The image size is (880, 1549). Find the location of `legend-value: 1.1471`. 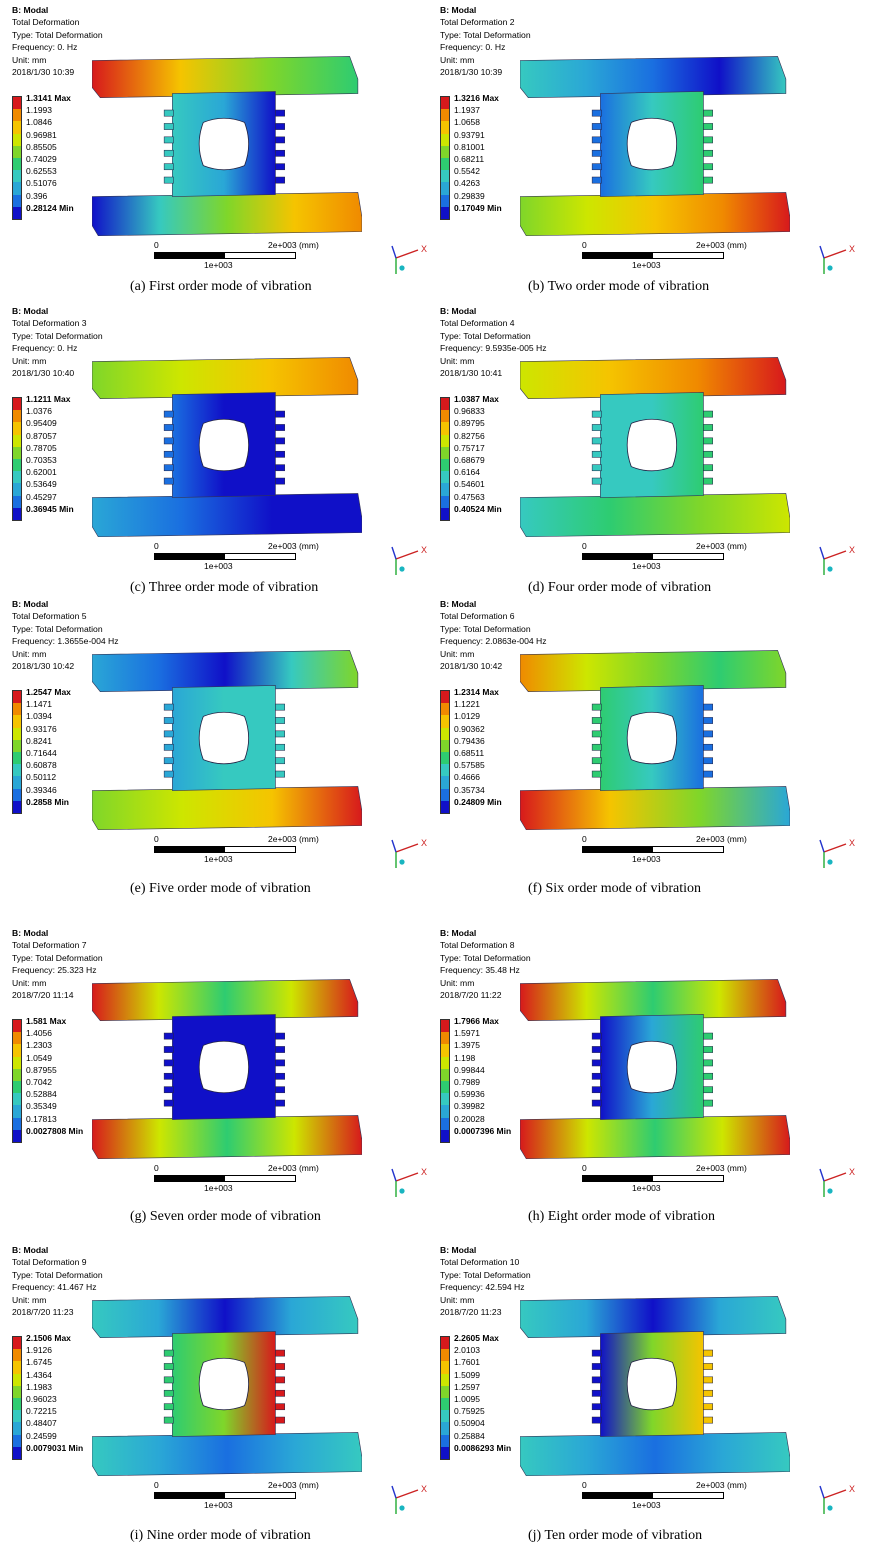

legend-value: 1.1471 is located at coordinates (39, 704).